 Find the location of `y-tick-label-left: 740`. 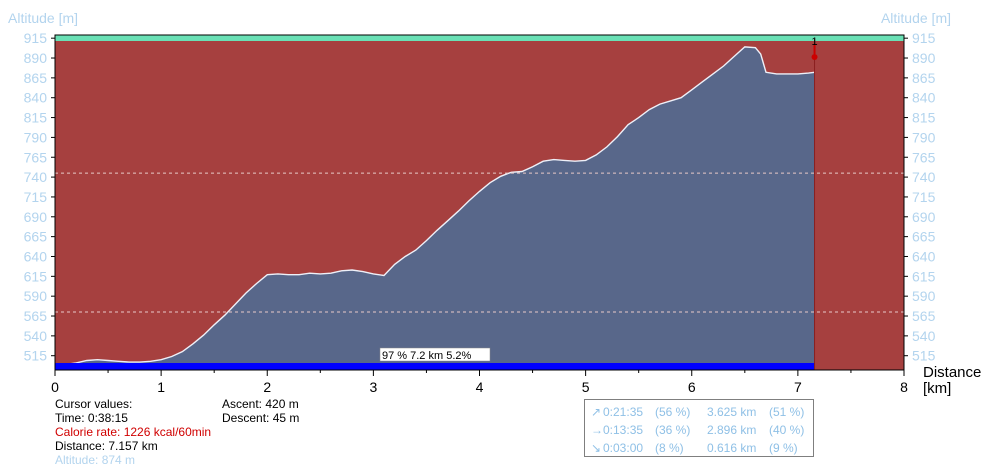

y-tick-label-left: 740 is located at coordinates (36, 177).